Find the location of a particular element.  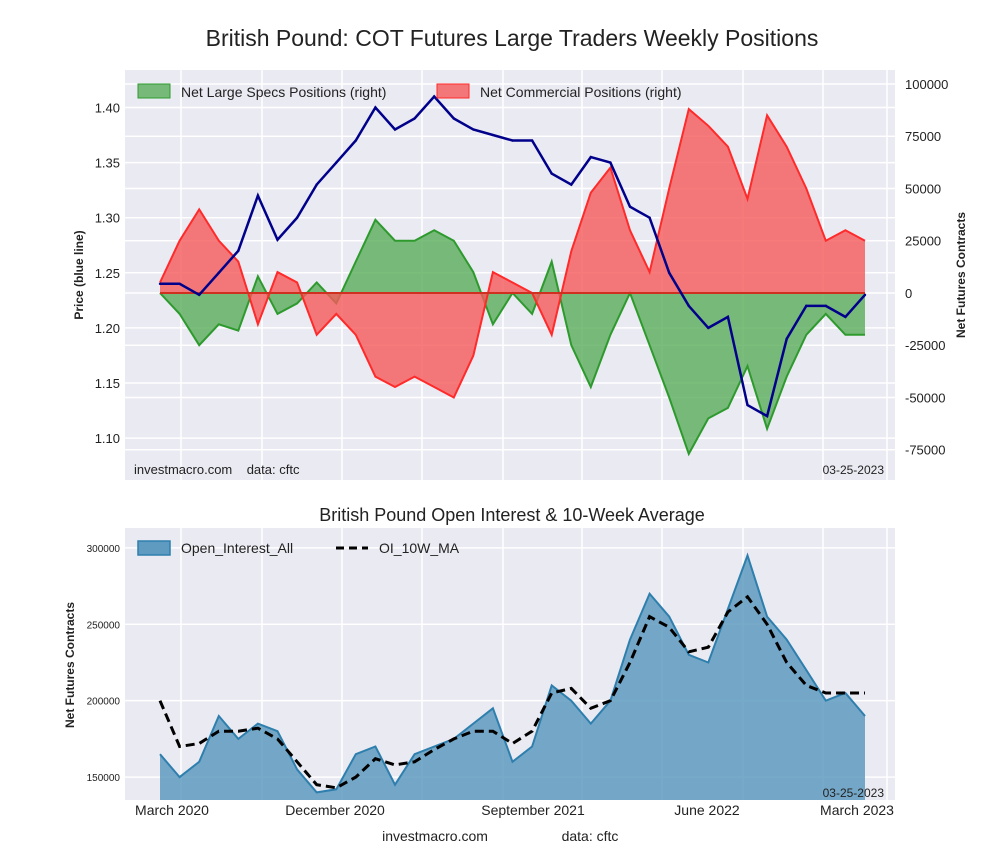

x-tick-label: June 2022 is located at coordinates (707, 810).